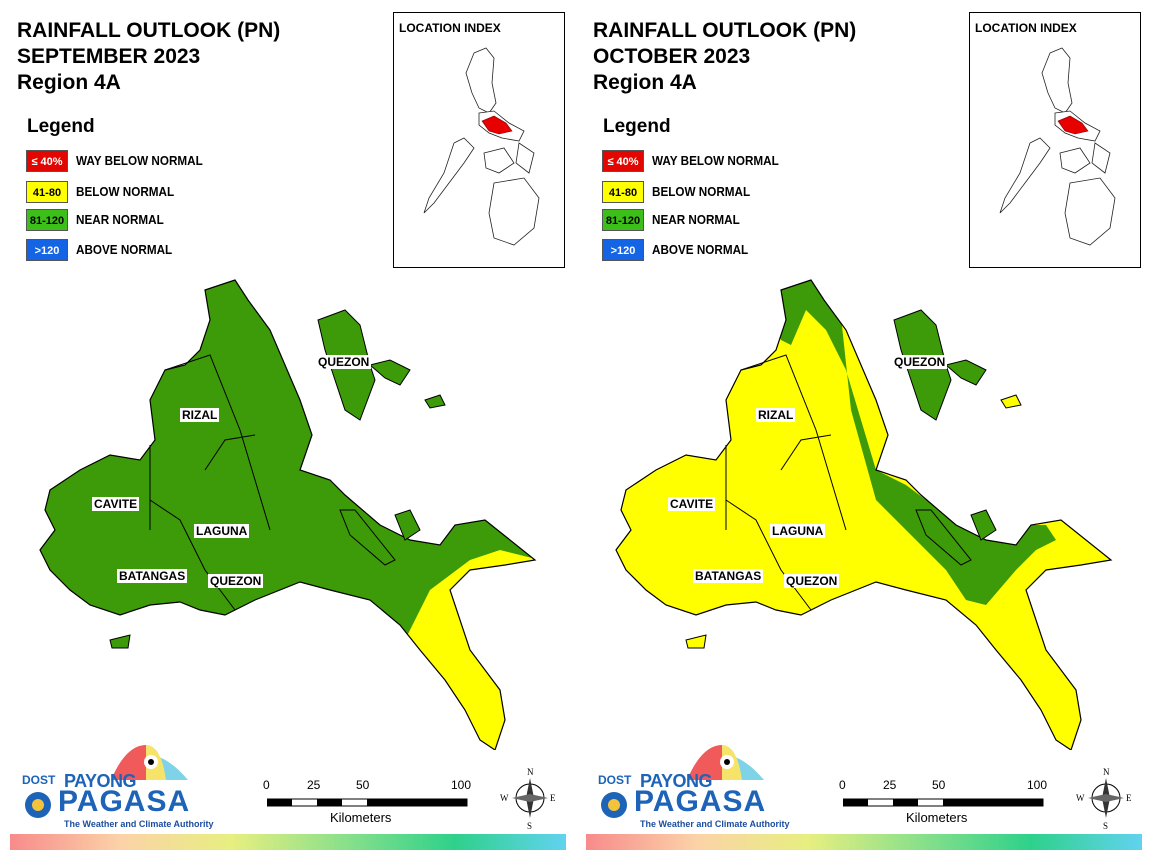 Image resolution: width=1152 pixels, height=864 pixels. Describe the element at coordinates (109, 56) in the screenshot. I see `title-line-2: SEPTEMBER 2023` at that location.